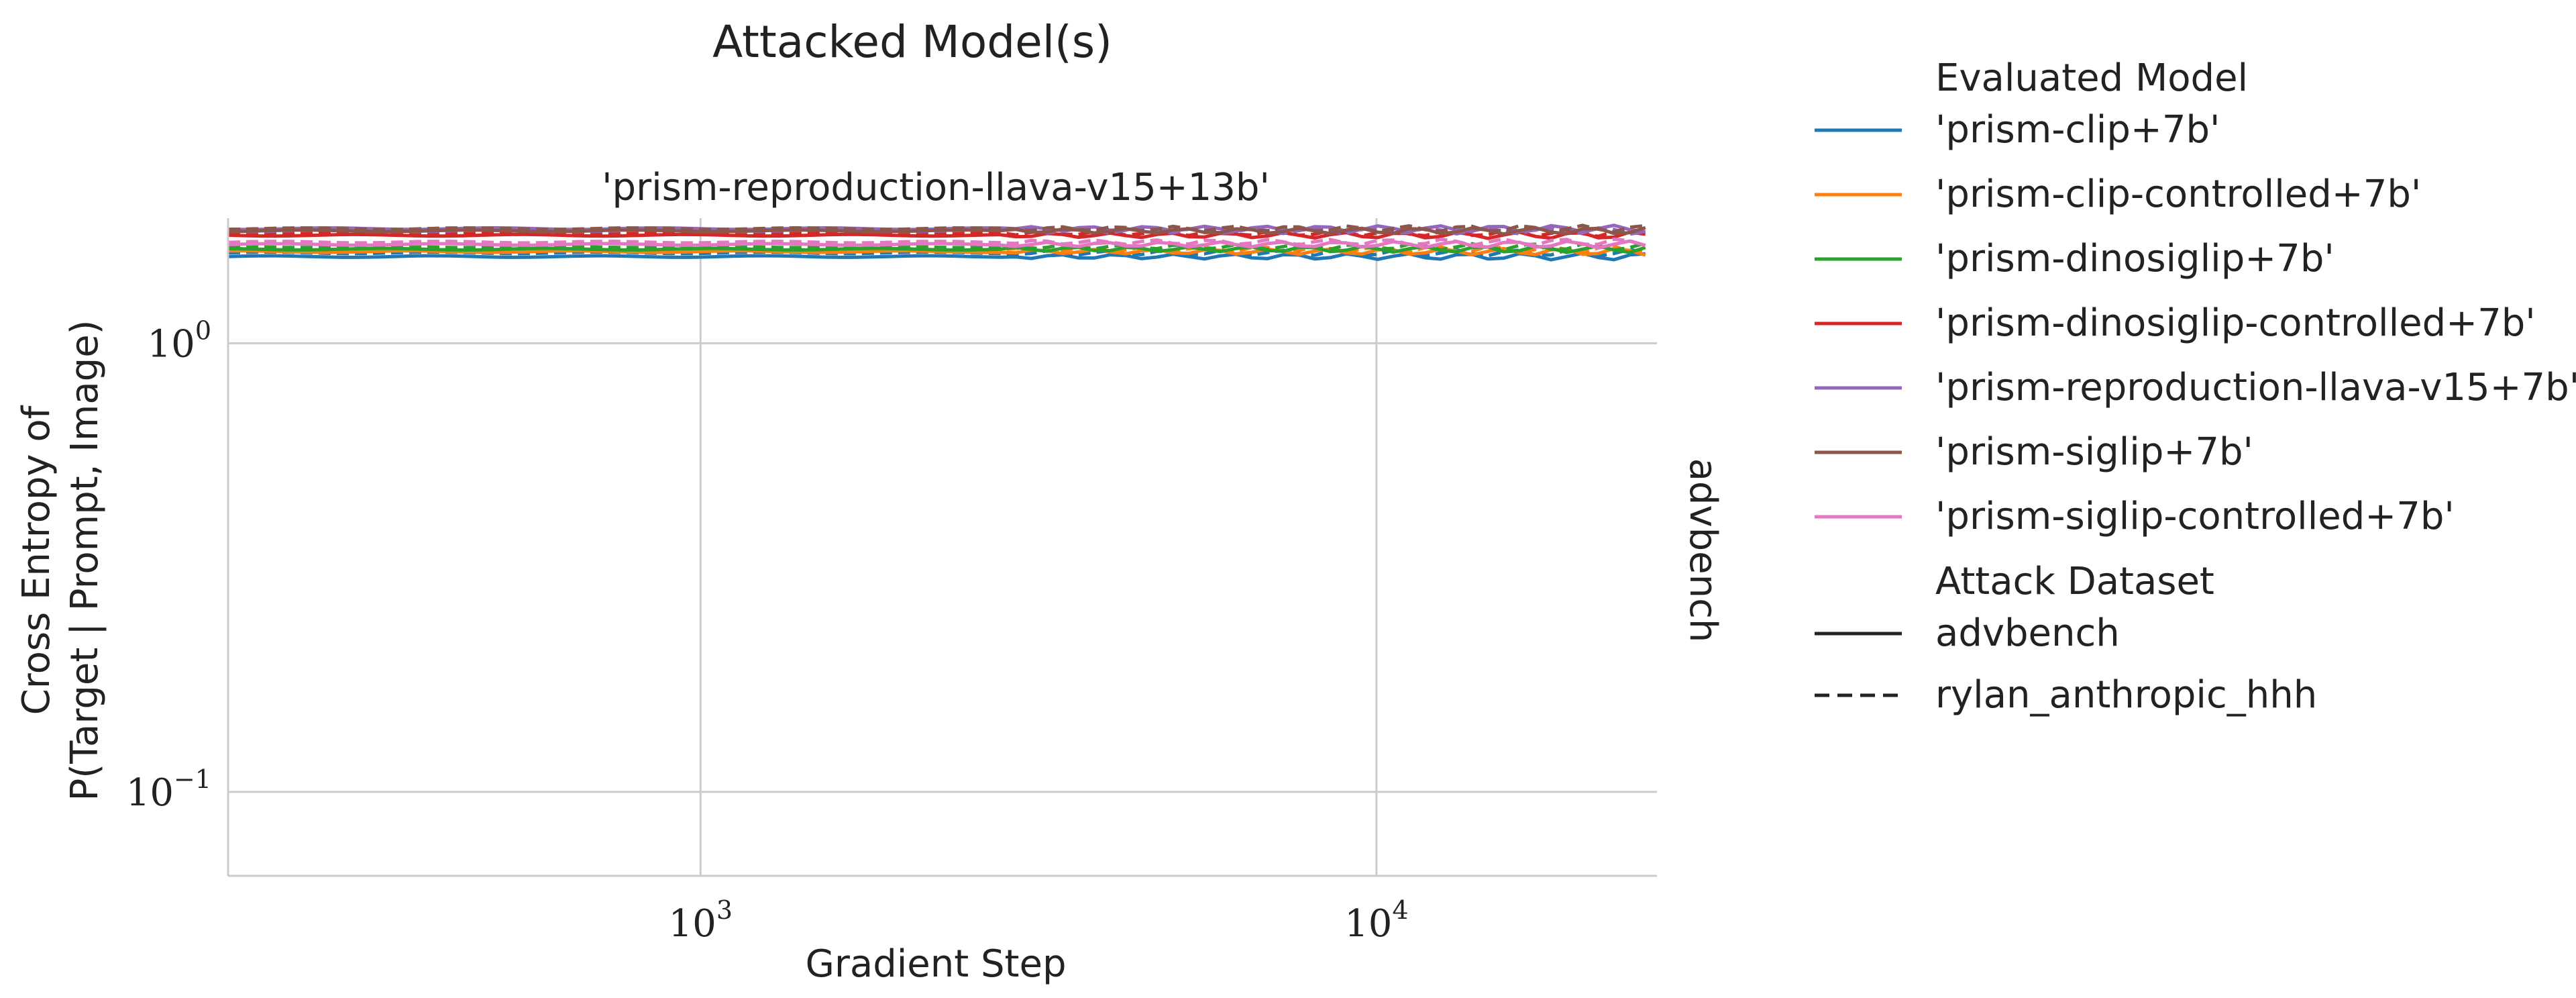 Image resolution: width=2576 pixels, height=998 pixels. Describe the element at coordinates (2094, 452) in the screenshot. I see `legend-item: 'prism-siglip+7b'` at that location.